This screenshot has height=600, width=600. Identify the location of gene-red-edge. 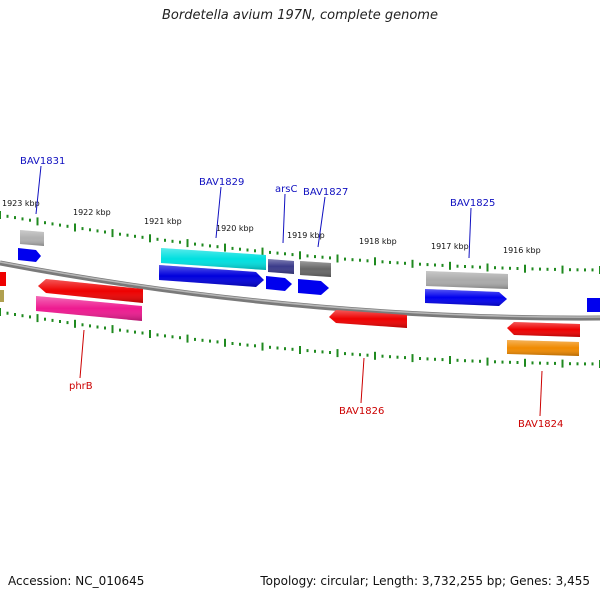
(3, 279).